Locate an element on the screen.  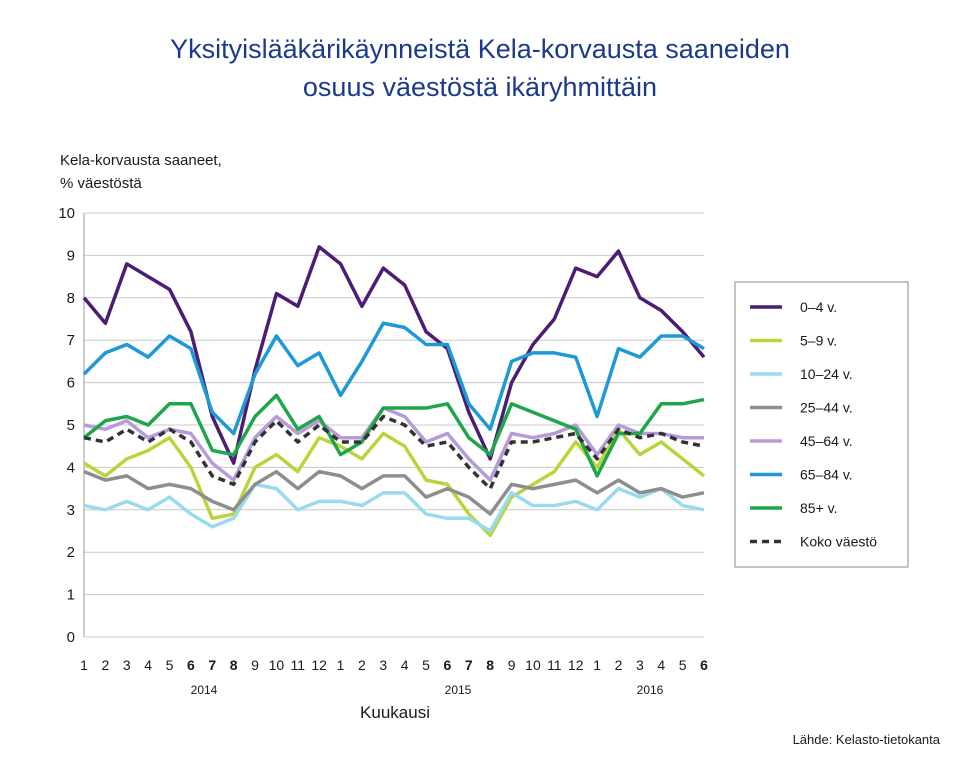
legend-label: 5–9 v. is located at coordinates (818, 341).